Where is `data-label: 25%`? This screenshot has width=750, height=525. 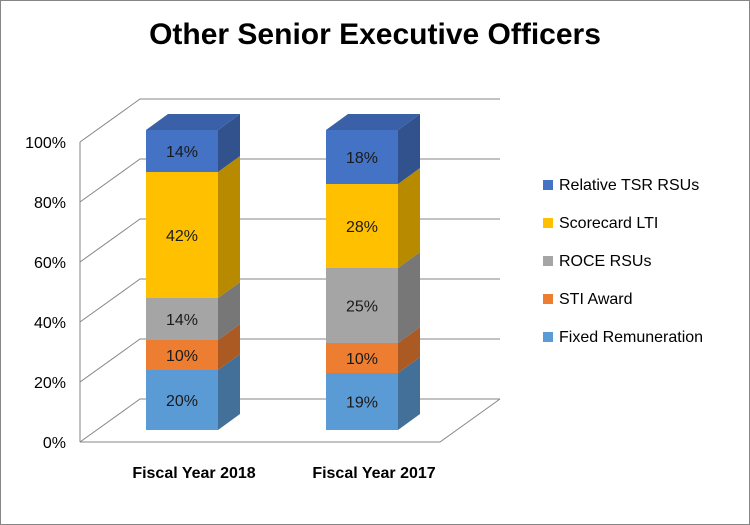
data-label: 25% is located at coordinates (362, 307).